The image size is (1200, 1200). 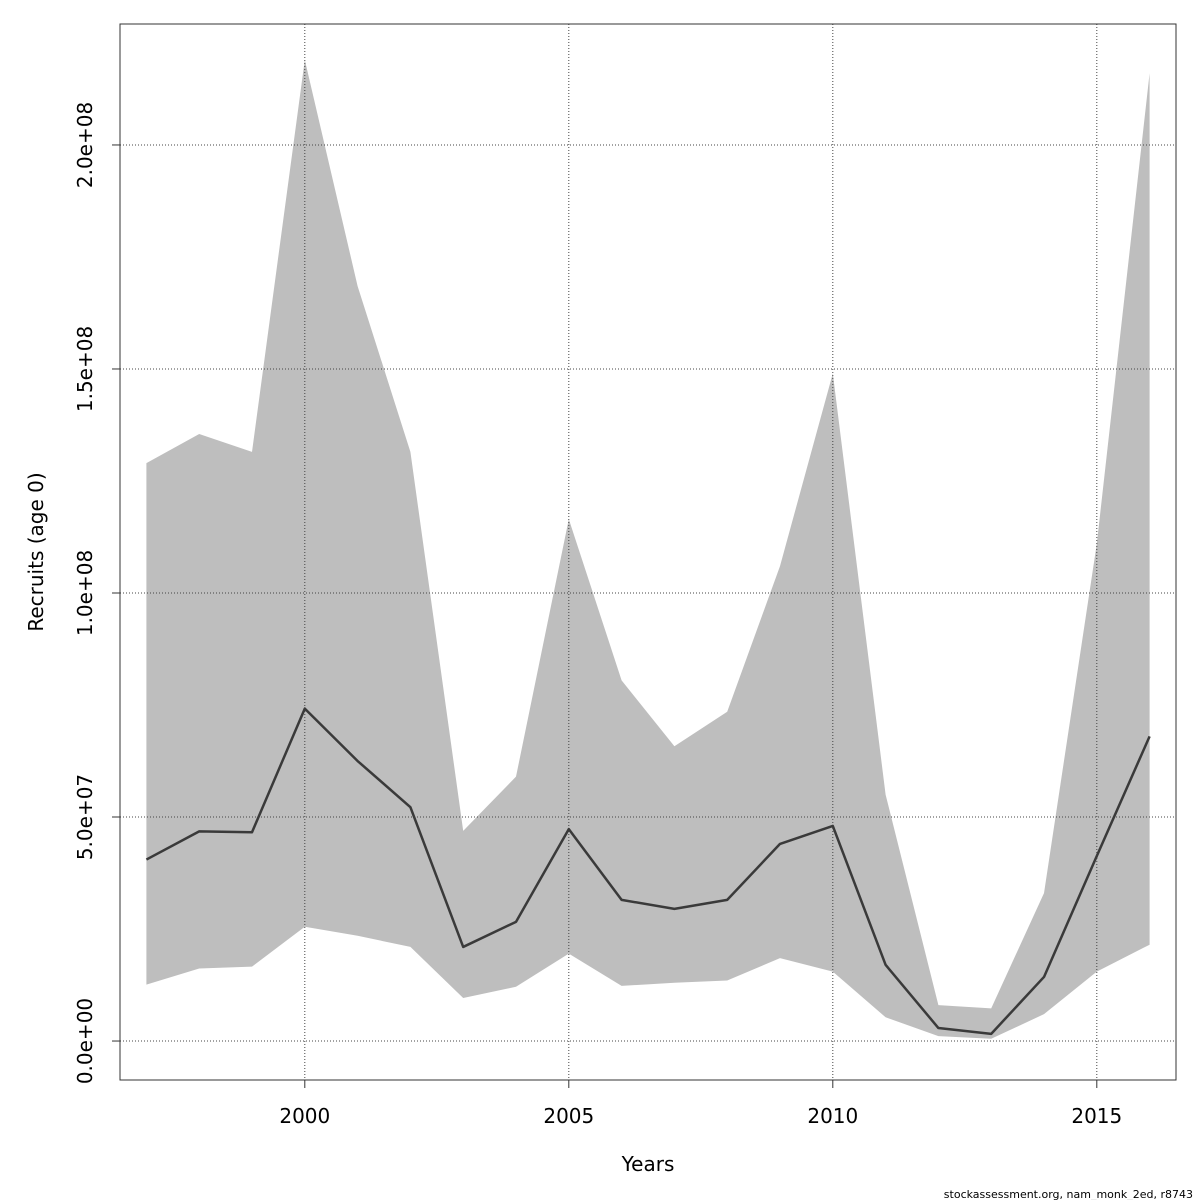 I want to click on x-axis-title: Years, so click(x=648, y=1164).